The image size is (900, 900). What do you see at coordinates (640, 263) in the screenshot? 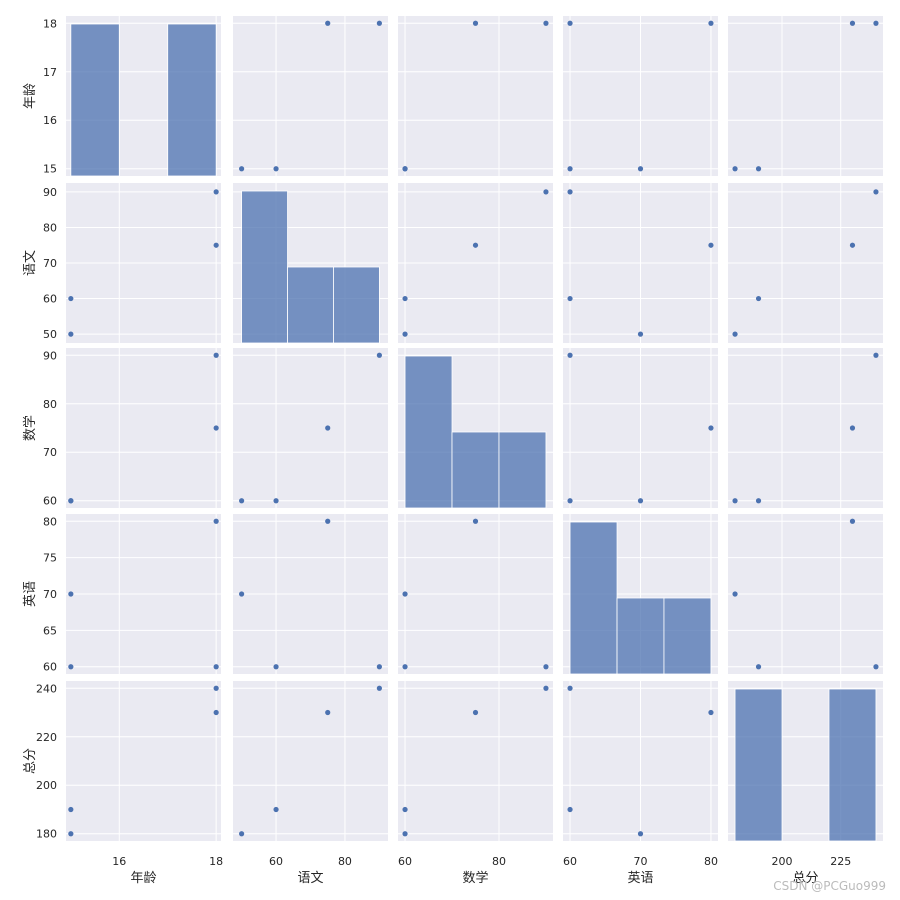
I see `panel-r1-c3` at bounding box center [640, 263].